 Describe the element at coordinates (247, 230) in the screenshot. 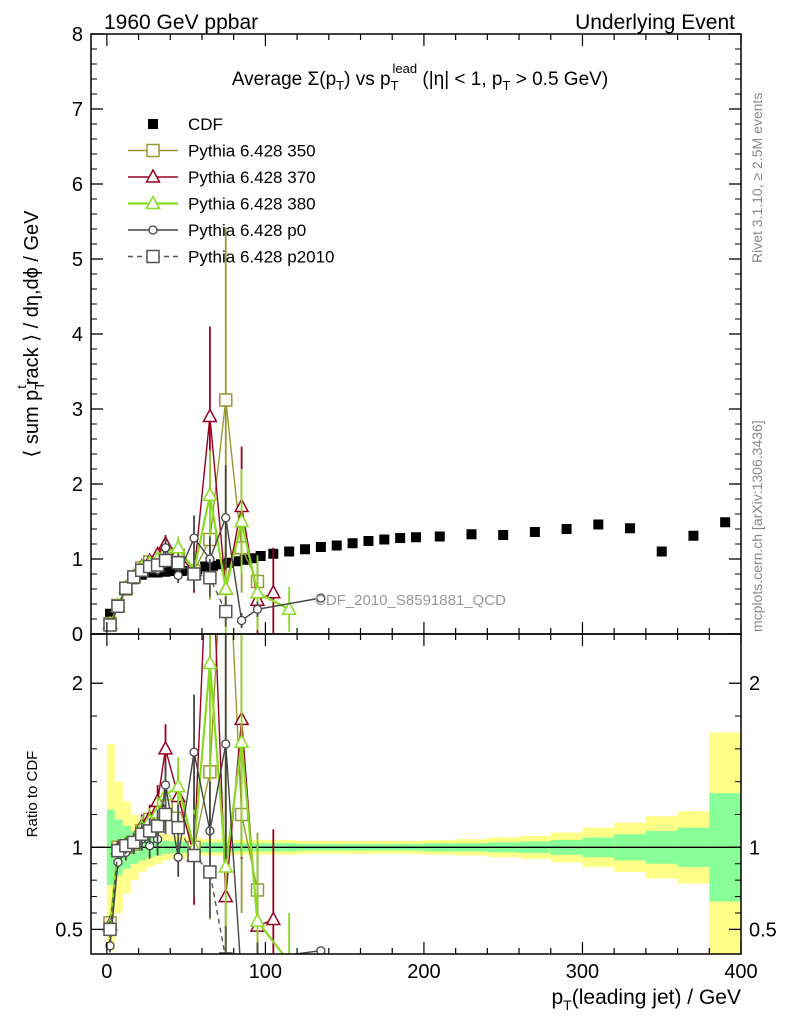

I see `legend-label: Pythia 6.428 p0` at that location.